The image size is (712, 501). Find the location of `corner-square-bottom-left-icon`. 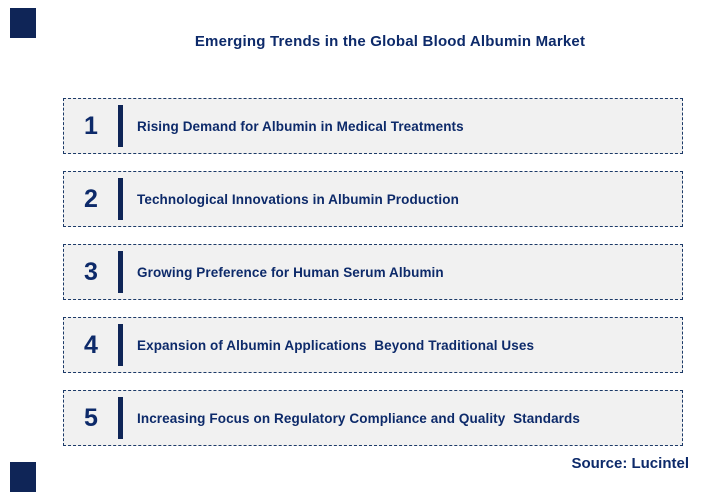

corner-square-bottom-left-icon is located at coordinates (23, 477).